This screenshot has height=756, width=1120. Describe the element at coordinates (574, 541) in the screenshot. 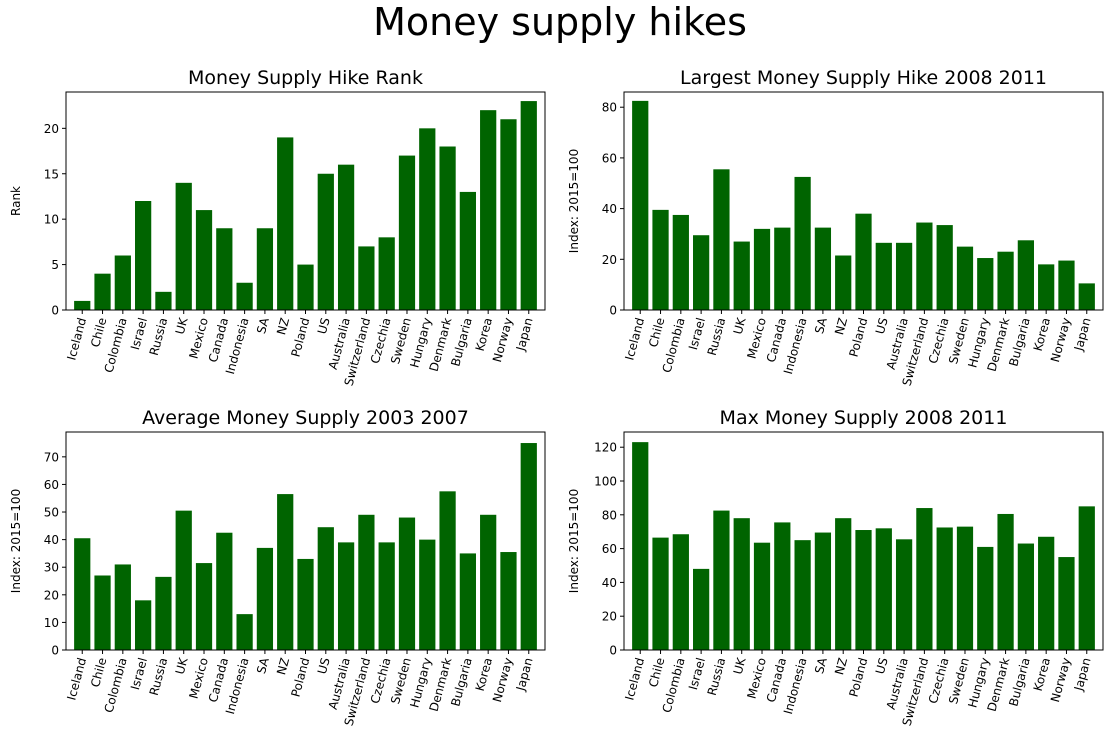

I see `y-axis-label: Index: 2015=100` at that location.